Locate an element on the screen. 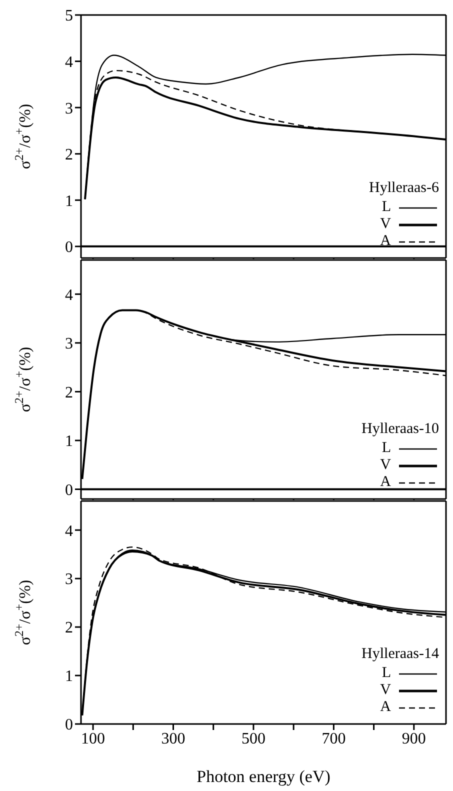 This screenshot has width=453, height=791. x-tick-label: 700 is located at coordinates (334, 739).